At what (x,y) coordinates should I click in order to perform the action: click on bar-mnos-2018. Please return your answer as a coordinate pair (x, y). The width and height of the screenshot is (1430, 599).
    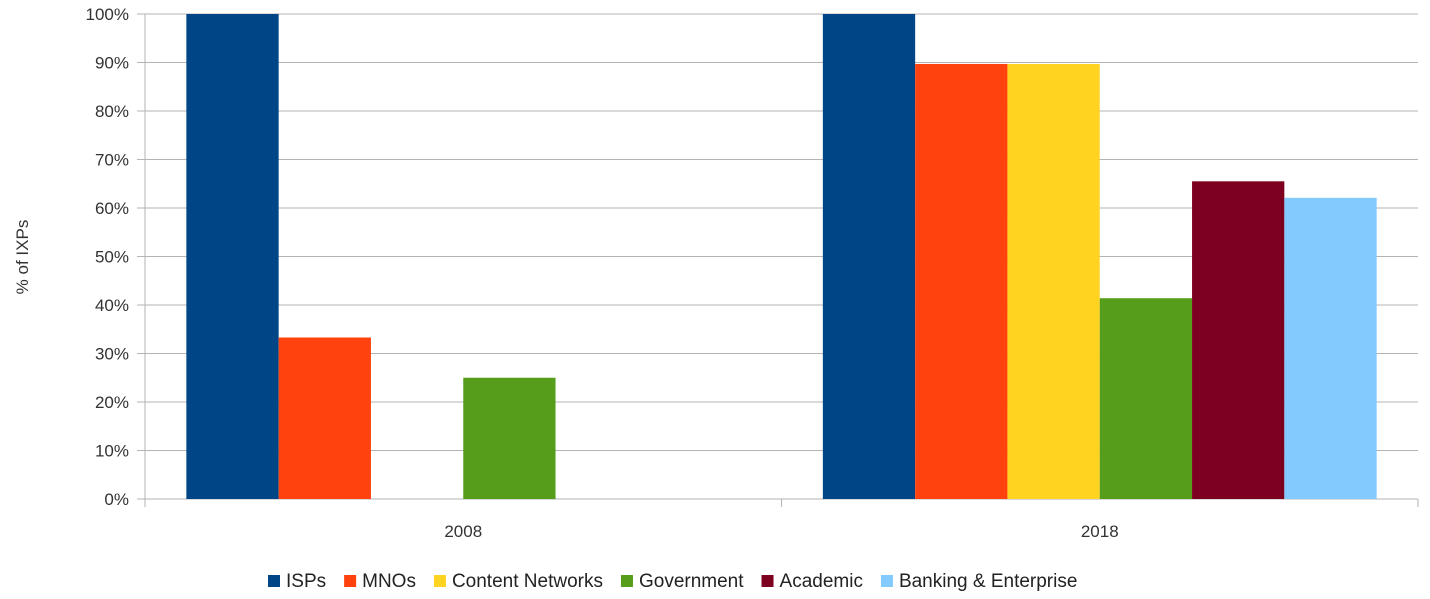
    Looking at the image, I should click on (961, 281).